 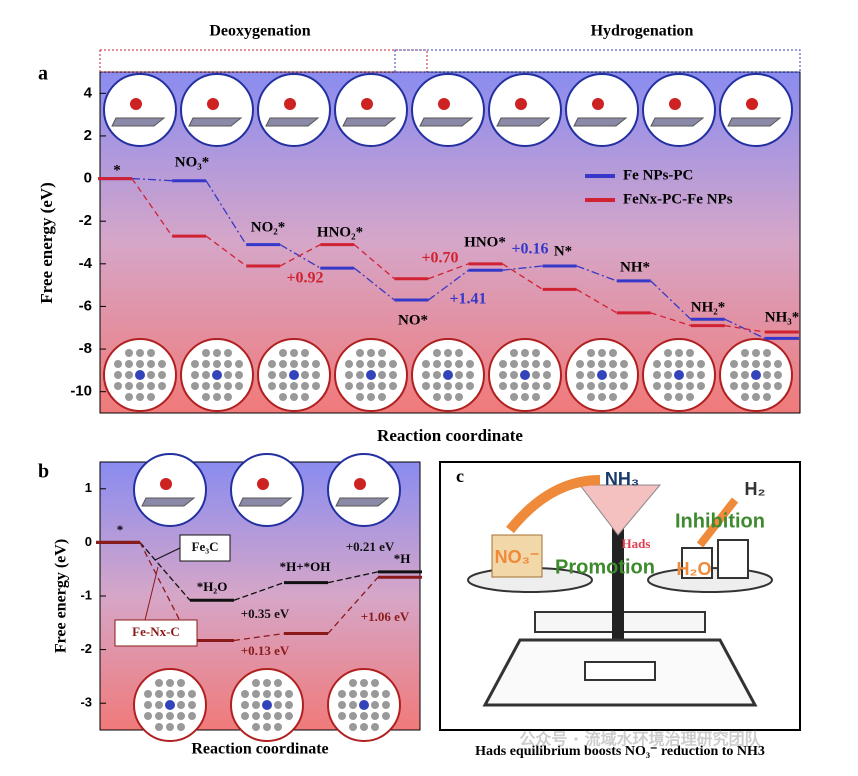 I want to click on scale-window, so click(x=620, y=671).